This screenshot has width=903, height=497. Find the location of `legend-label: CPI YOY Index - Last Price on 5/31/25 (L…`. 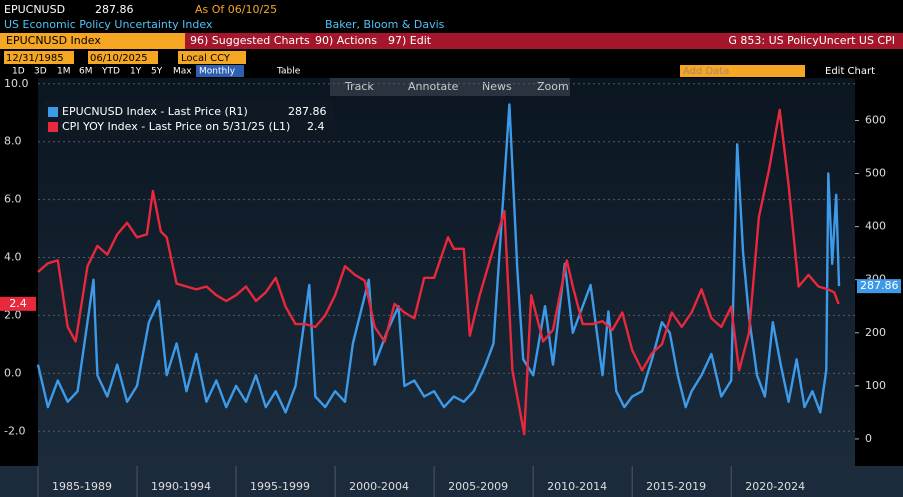

legend-label: CPI YOY Index - Last Price on 5/31/25 (L… is located at coordinates (176, 126).